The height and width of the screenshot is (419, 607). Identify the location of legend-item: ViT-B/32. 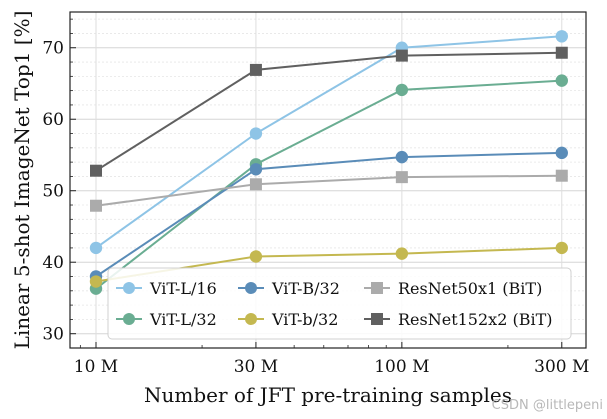
(289, 288).